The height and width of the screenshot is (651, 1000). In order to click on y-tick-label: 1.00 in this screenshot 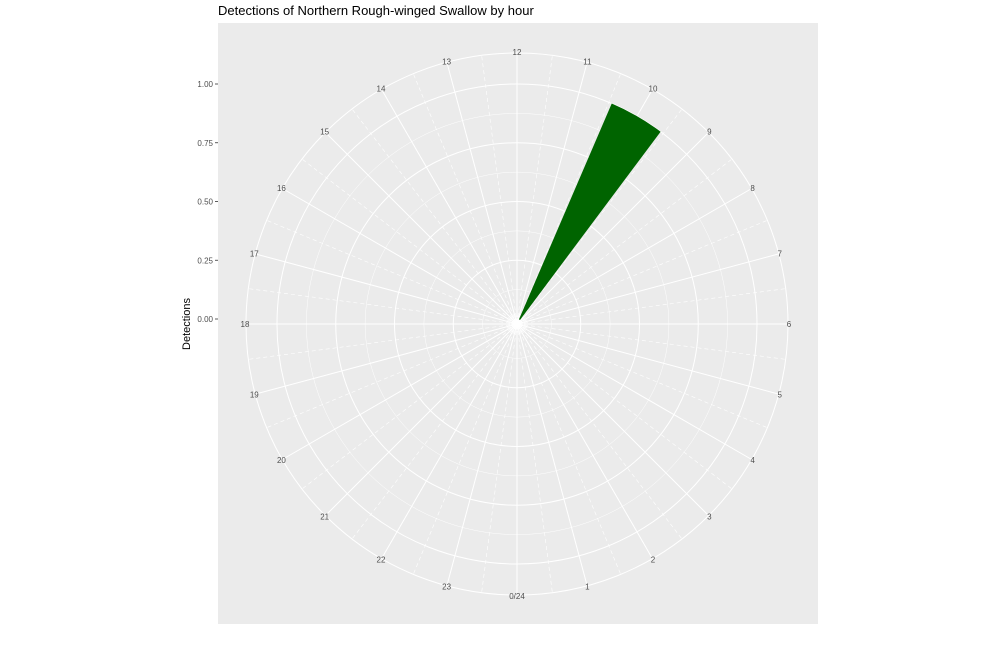, I will do `click(205, 84)`.